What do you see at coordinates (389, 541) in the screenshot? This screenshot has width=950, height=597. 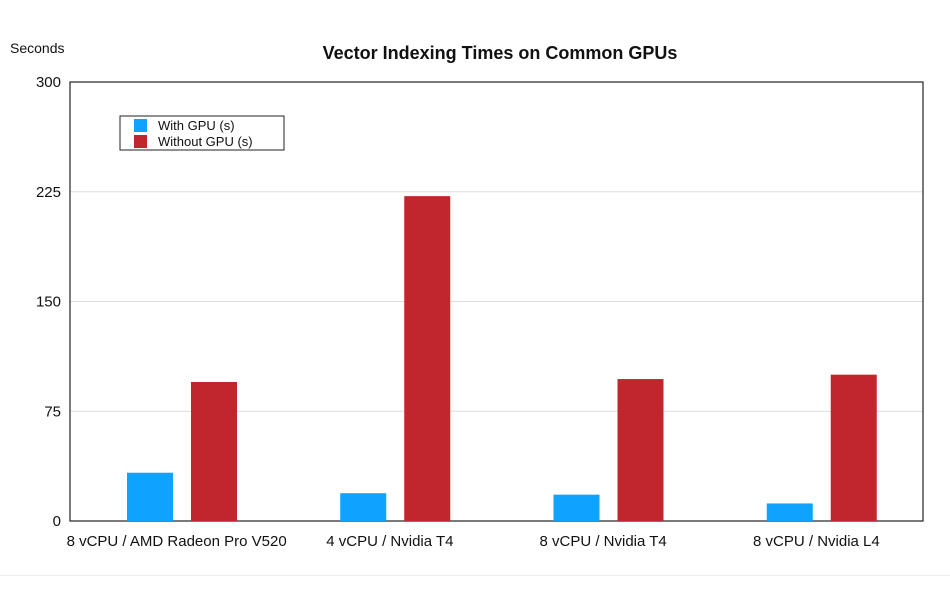 I see `x-tick-label: 4 vCPU / Nvidia T4` at bounding box center [389, 541].